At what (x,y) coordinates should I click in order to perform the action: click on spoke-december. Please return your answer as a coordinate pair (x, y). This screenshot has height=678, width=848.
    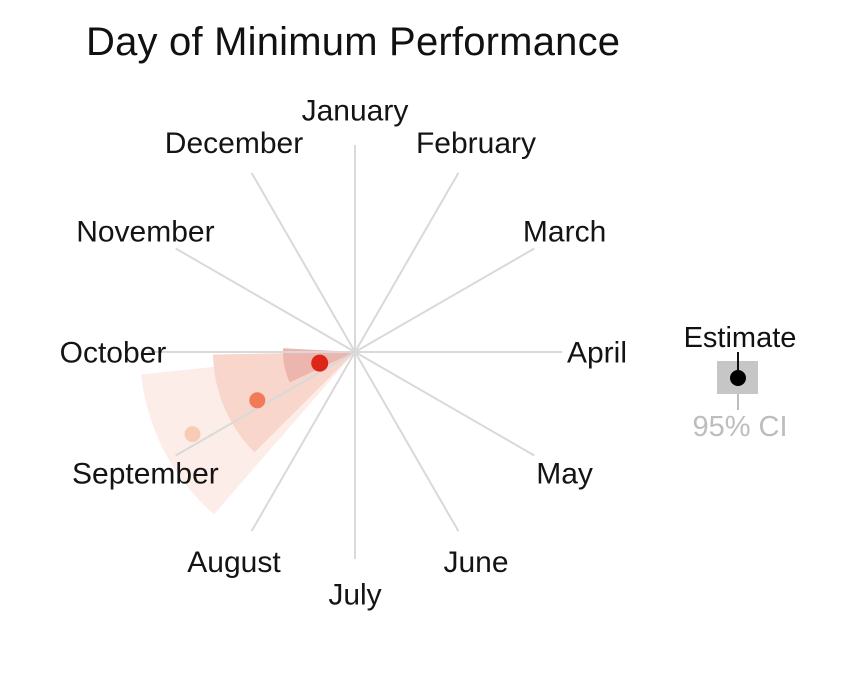
    Looking at the image, I should click on (303, 262).